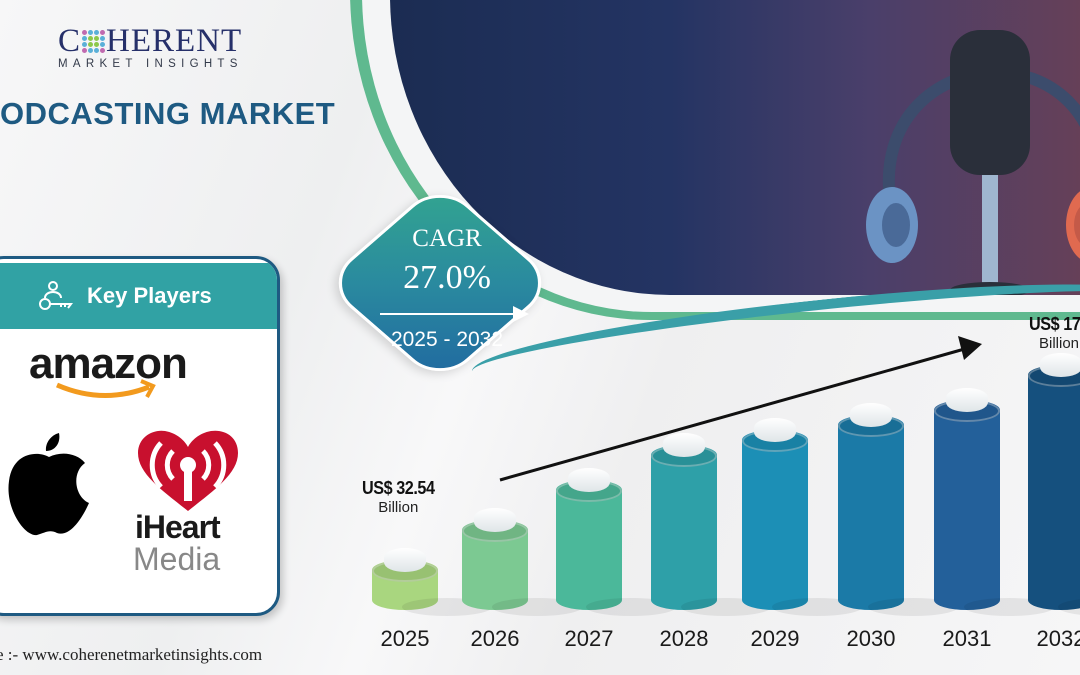 The image size is (1080, 675). Describe the element at coordinates (967, 638) in the screenshot. I see `x-tick-2031: 2031` at that location.